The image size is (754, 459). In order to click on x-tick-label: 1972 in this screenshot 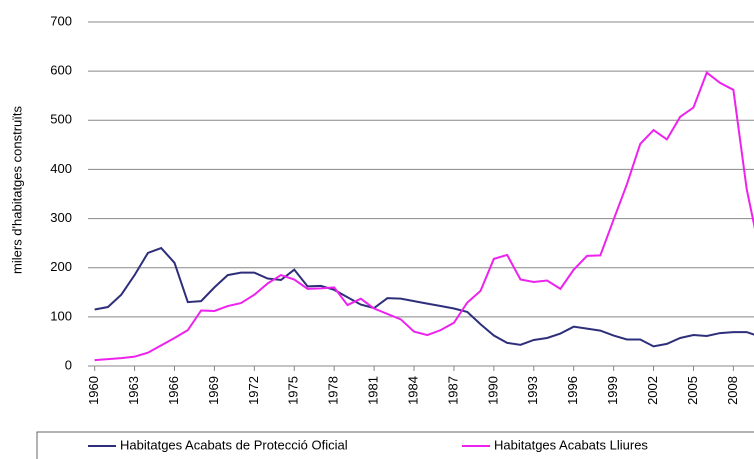, I will do `click(253, 390)`.